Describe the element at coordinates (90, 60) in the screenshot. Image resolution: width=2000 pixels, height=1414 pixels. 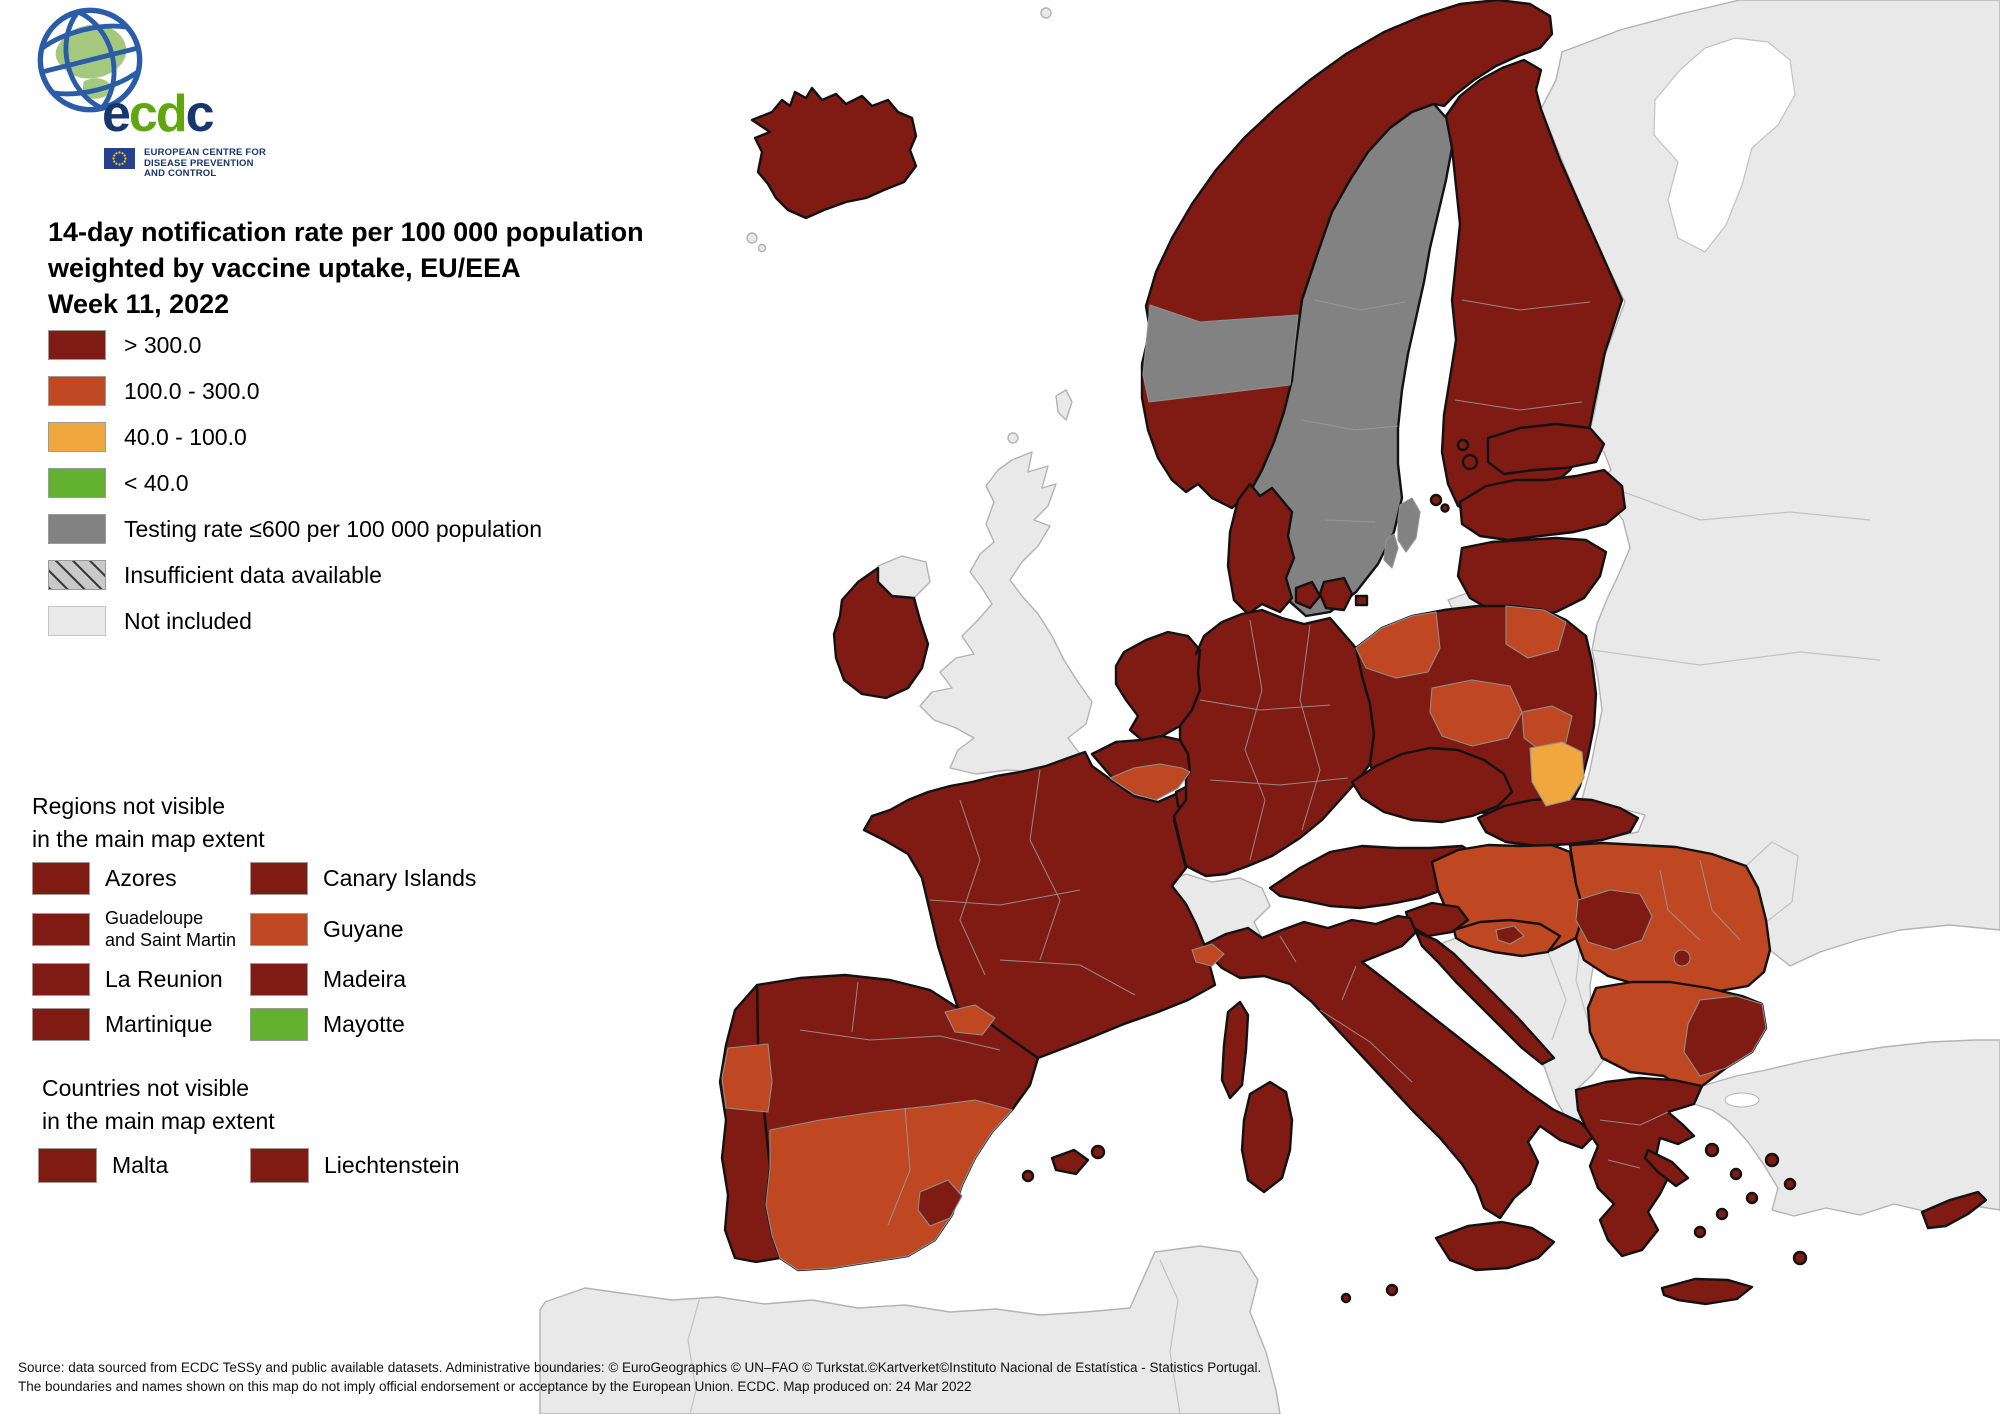
I see `ecdc-globe-icon` at that location.